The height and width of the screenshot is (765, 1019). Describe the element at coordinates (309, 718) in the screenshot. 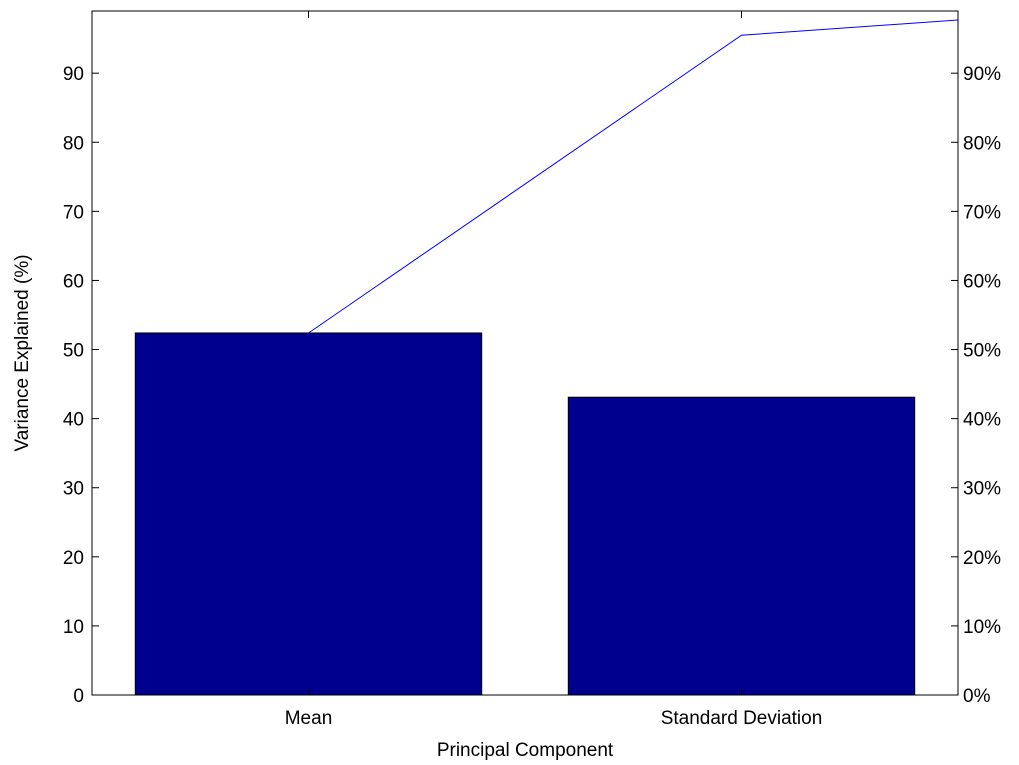

I see `x-tick-label: Mean` at that location.